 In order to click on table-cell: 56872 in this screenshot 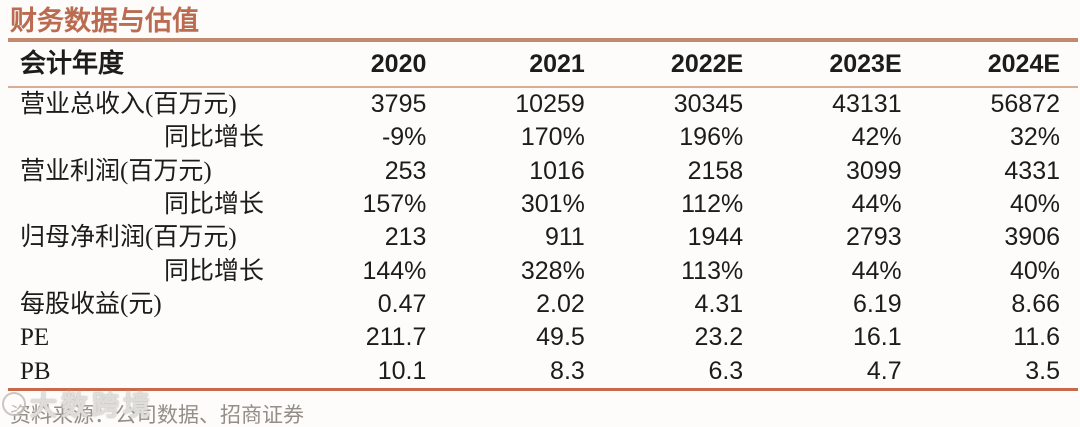, I will do `click(1025, 104)`.